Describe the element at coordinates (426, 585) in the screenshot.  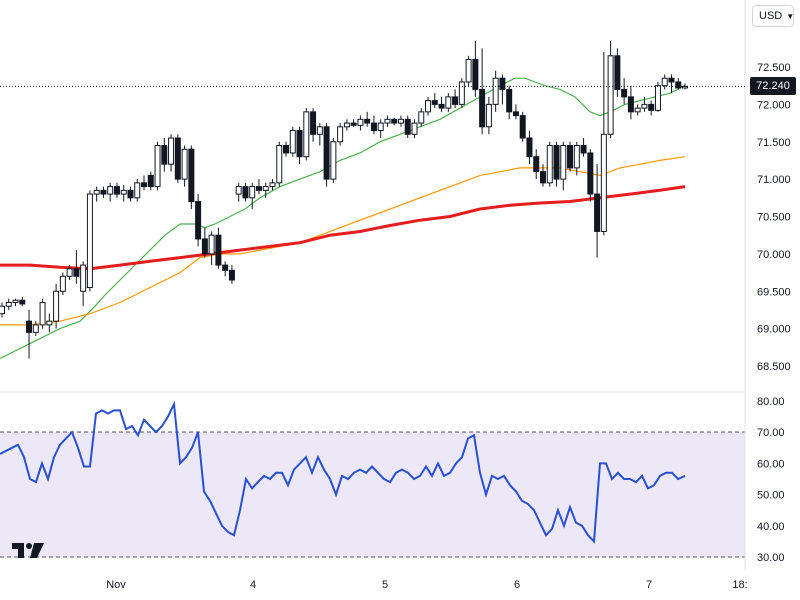
I see `time-axis: Nov 4 5 6 7 18:` at that location.